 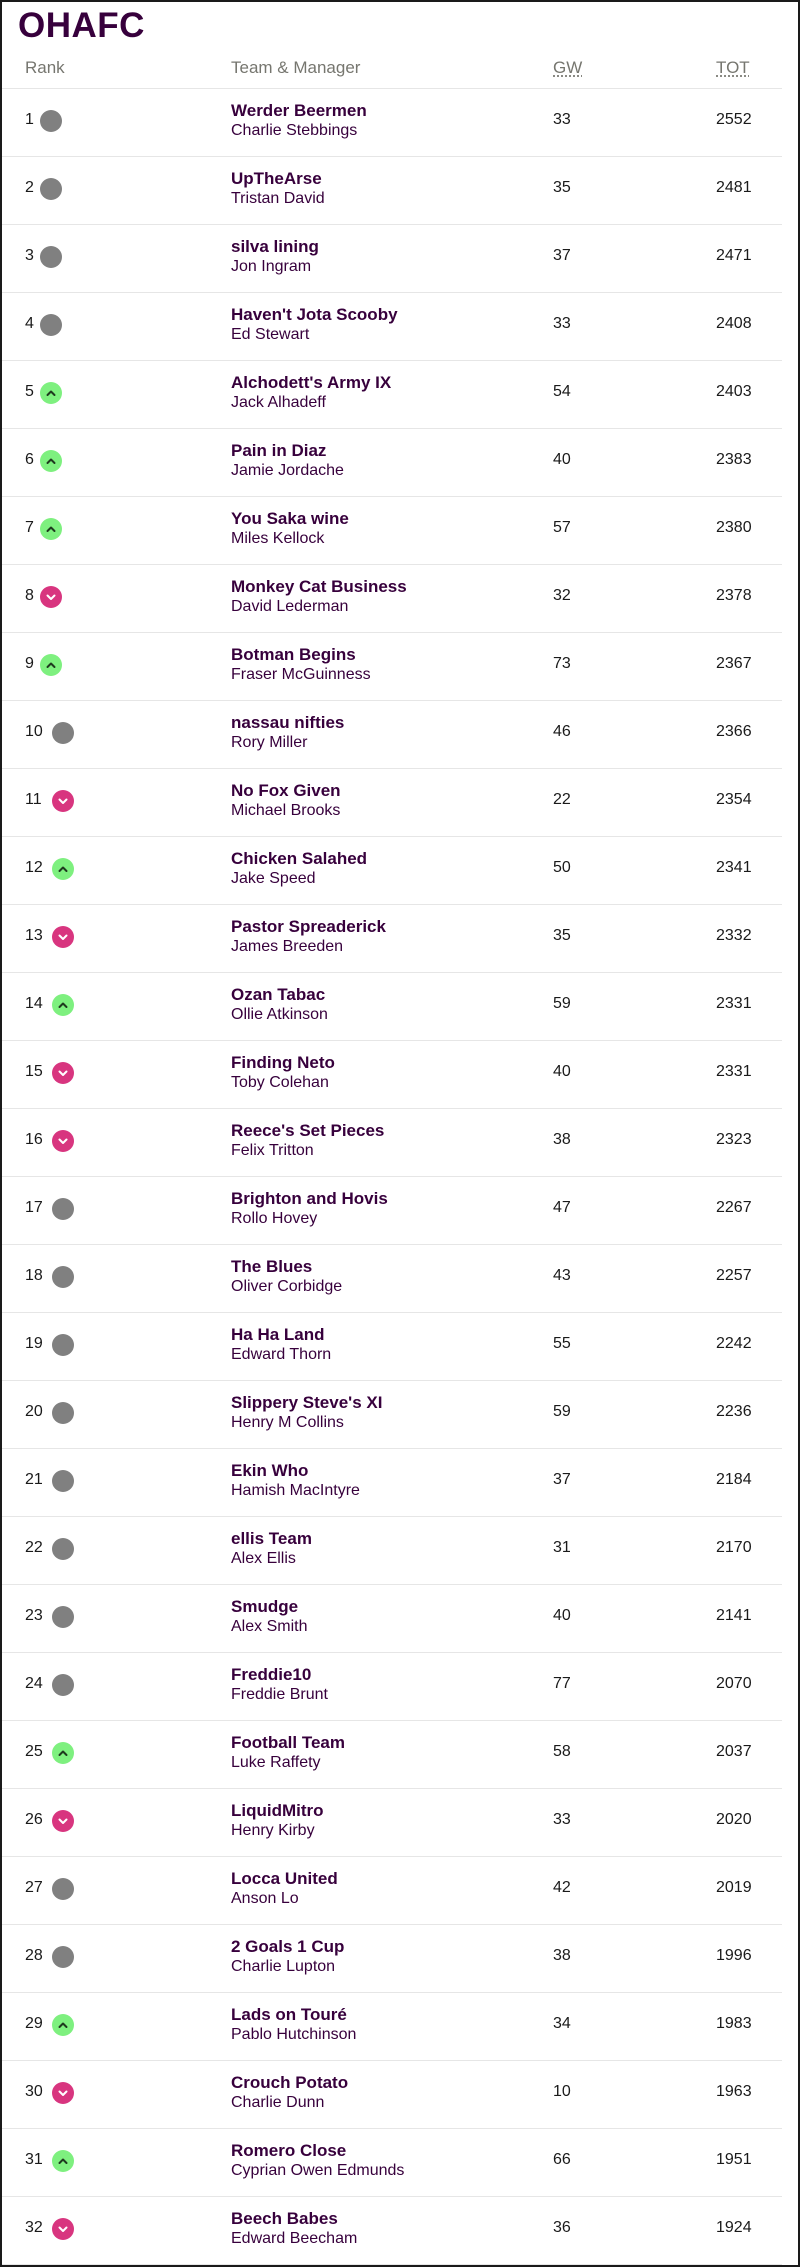 I want to click on team-name: nassau nifties, so click(x=288, y=722).